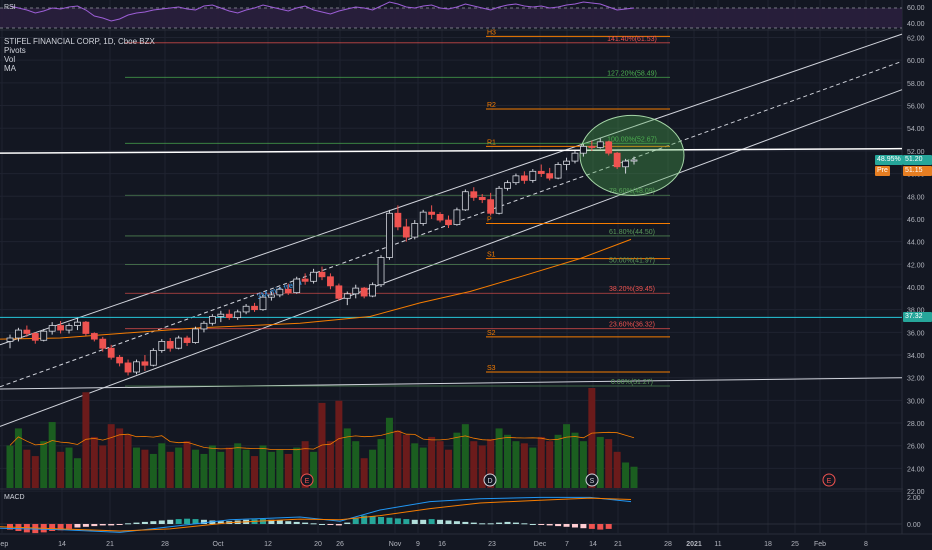 The image size is (932, 550). I want to click on price-tick-label: 40.00, so click(916, 288).